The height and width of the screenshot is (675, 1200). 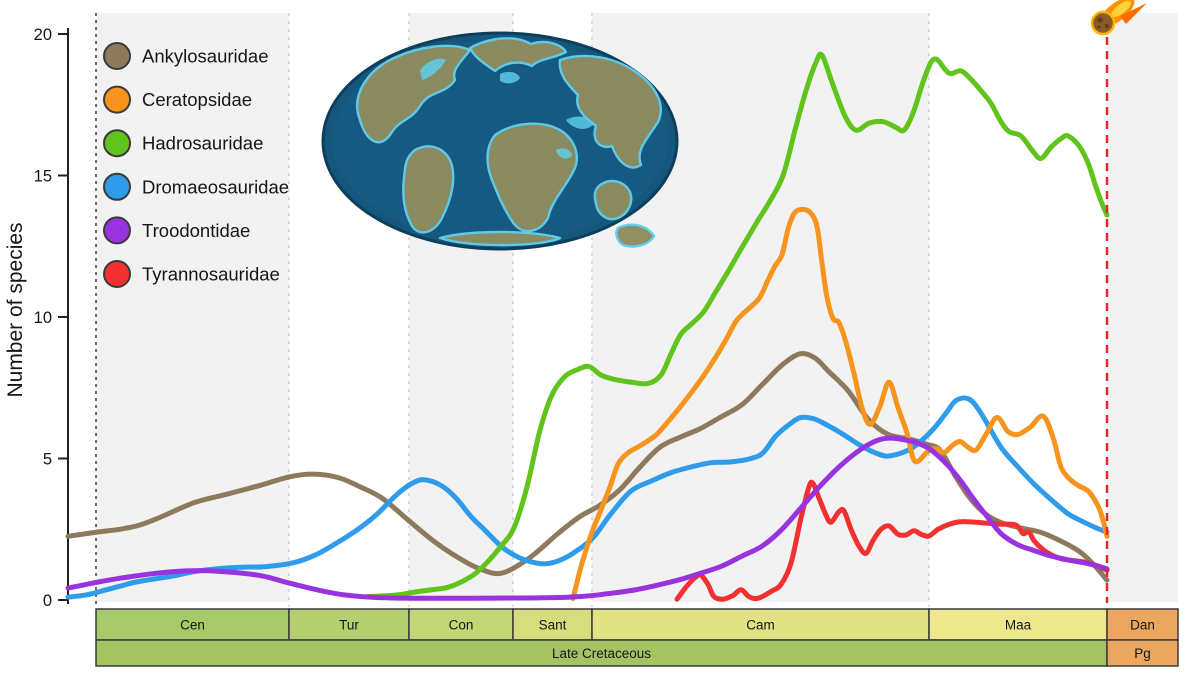 What do you see at coordinates (43, 177) in the screenshot?
I see `y-tick-label: 15` at bounding box center [43, 177].